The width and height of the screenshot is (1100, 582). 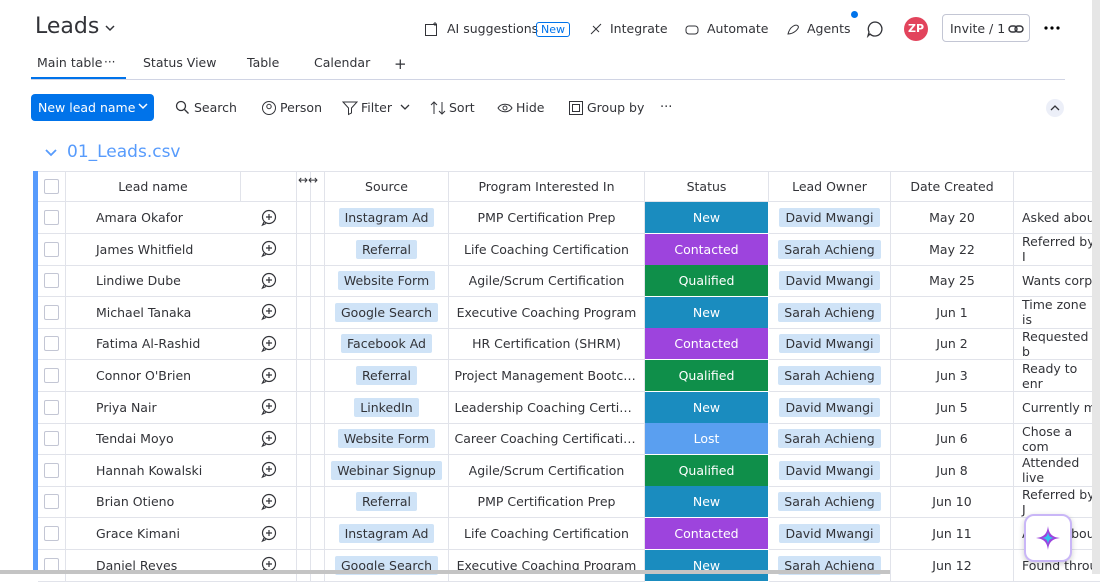 What do you see at coordinates (70, 62) in the screenshot?
I see `tab: Main table` at bounding box center [70, 62].